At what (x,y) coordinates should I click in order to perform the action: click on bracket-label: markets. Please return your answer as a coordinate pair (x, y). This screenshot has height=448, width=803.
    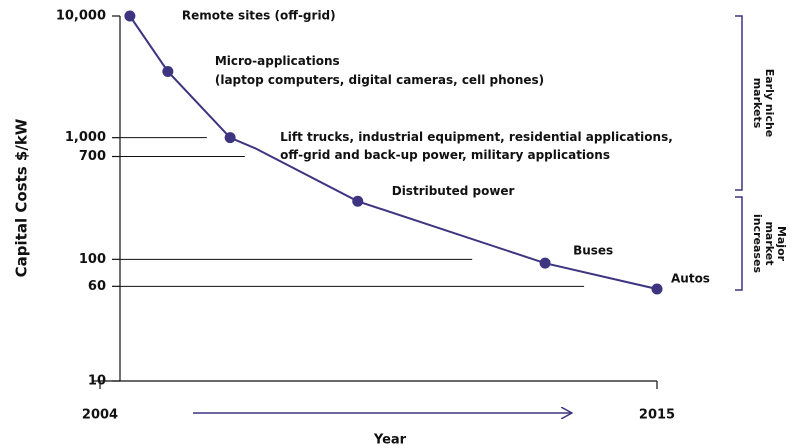
    Looking at the image, I should click on (757, 103).